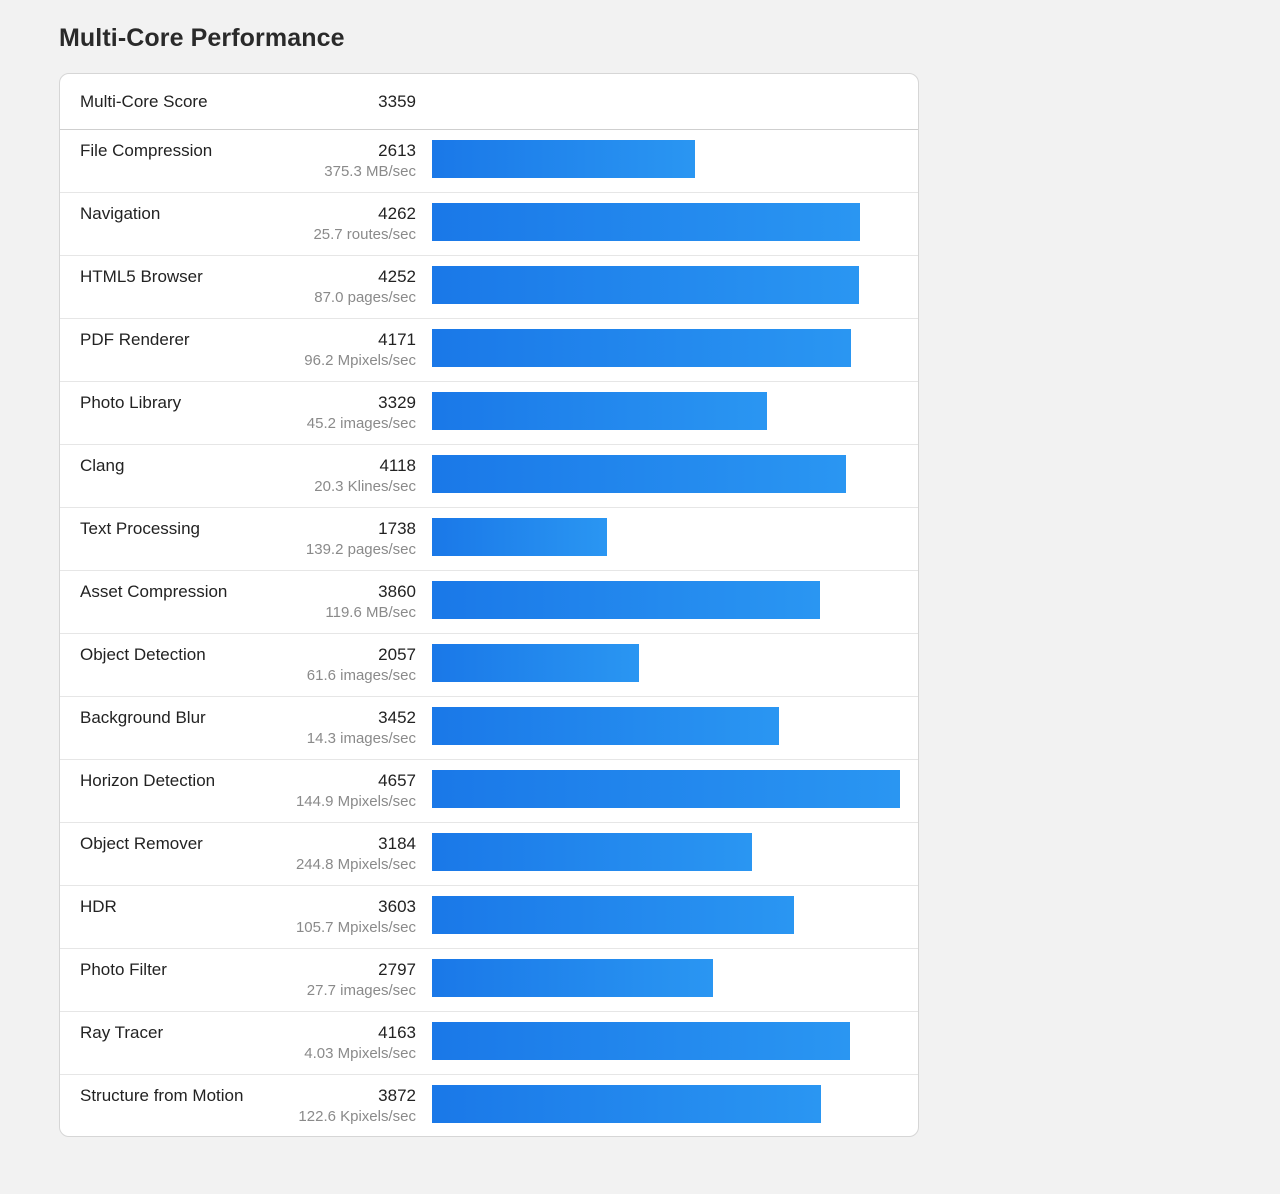 This screenshot has width=1280, height=1194. Describe the element at coordinates (360, 360) in the screenshot. I see `benchmark-rate: 96.2 Mpixels/sec` at that location.